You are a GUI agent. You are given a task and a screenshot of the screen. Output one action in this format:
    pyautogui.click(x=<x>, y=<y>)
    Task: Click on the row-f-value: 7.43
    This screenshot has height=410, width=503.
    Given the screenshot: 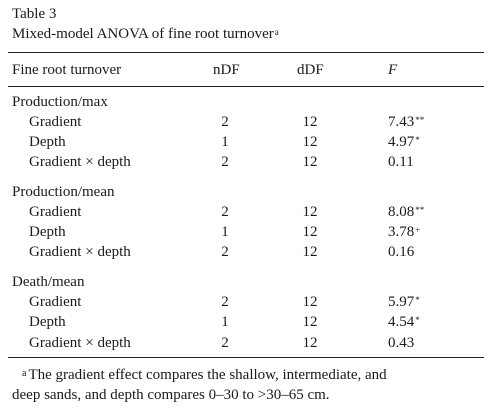 What is the action you would take?
    pyautogui.click(x=401, y=122)
    